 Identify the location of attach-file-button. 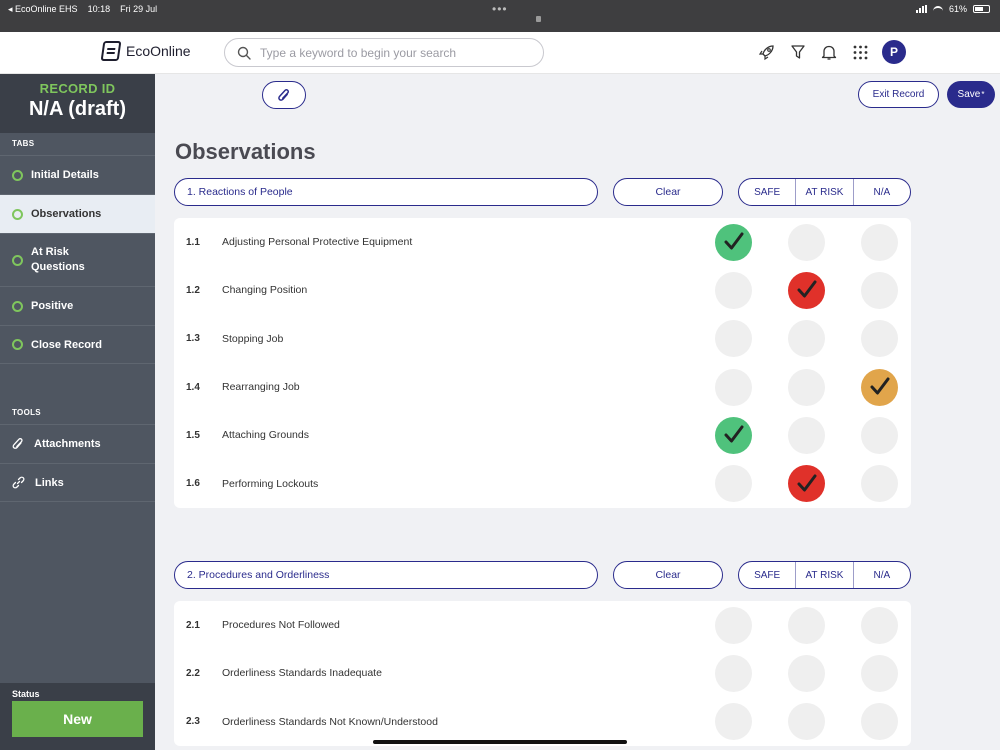
(284, 95).